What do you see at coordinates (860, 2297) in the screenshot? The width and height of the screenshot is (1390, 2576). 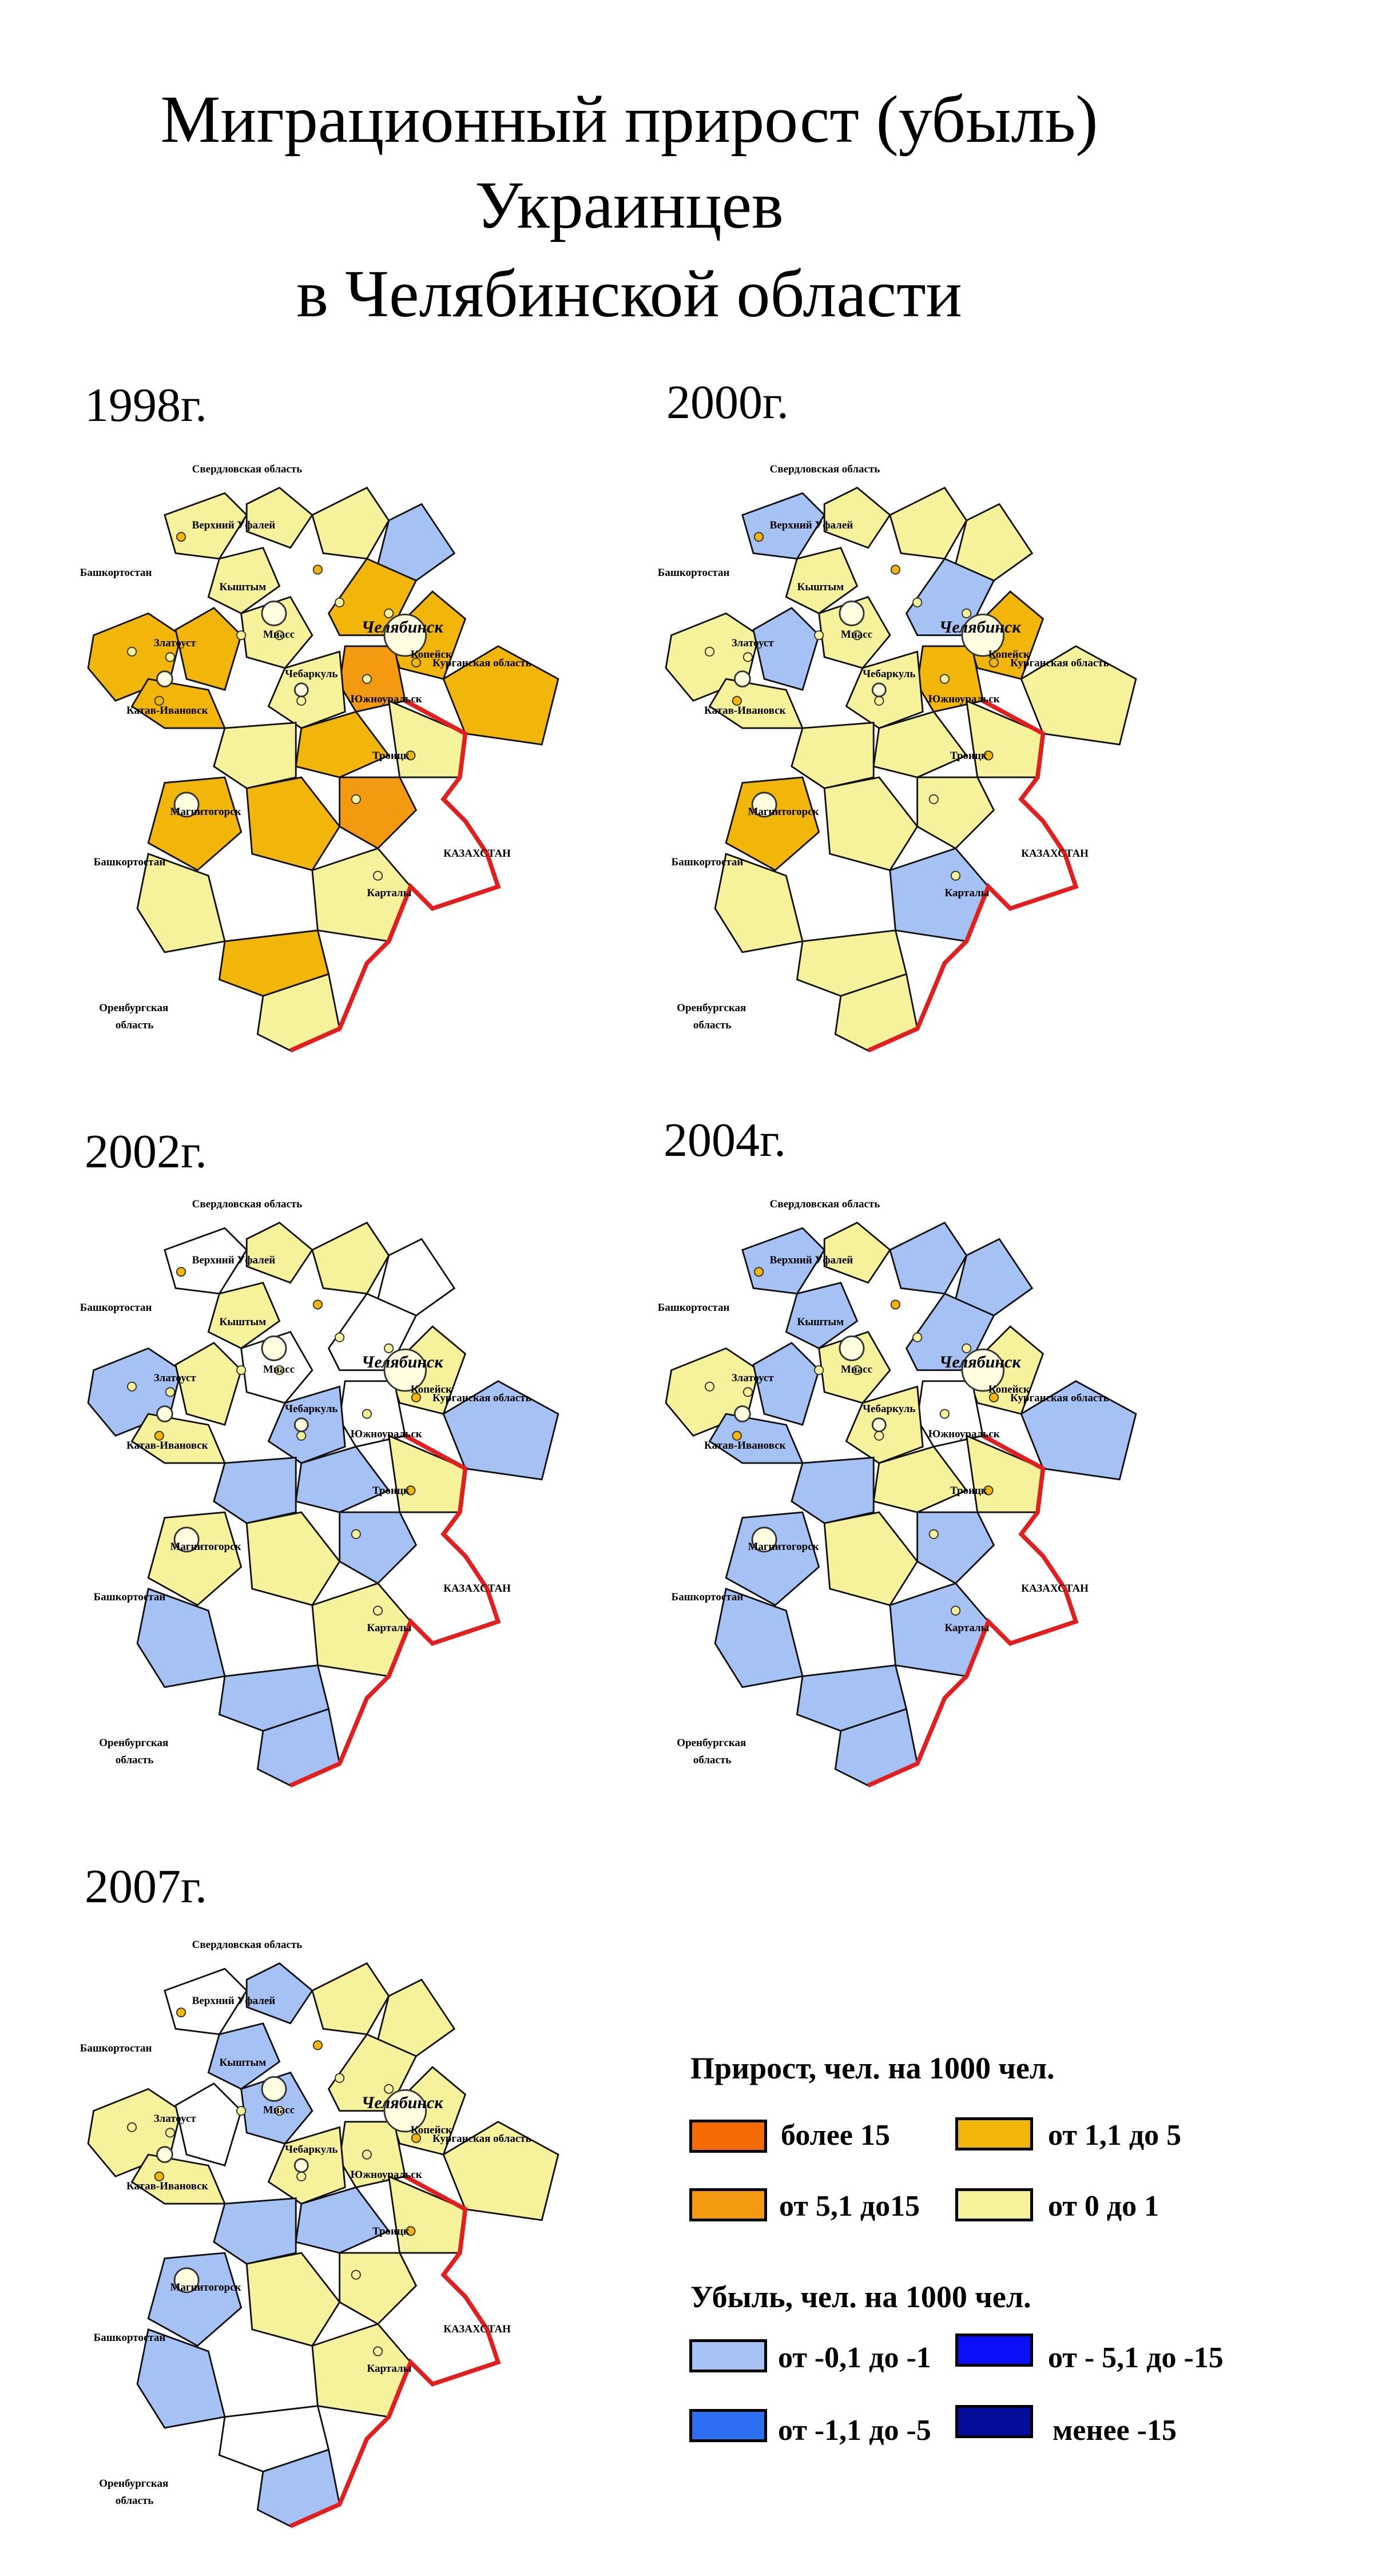 I see `legend-decline-title: Убыль, чел. на 1000 чел.` at bounding box center [860, 2297].